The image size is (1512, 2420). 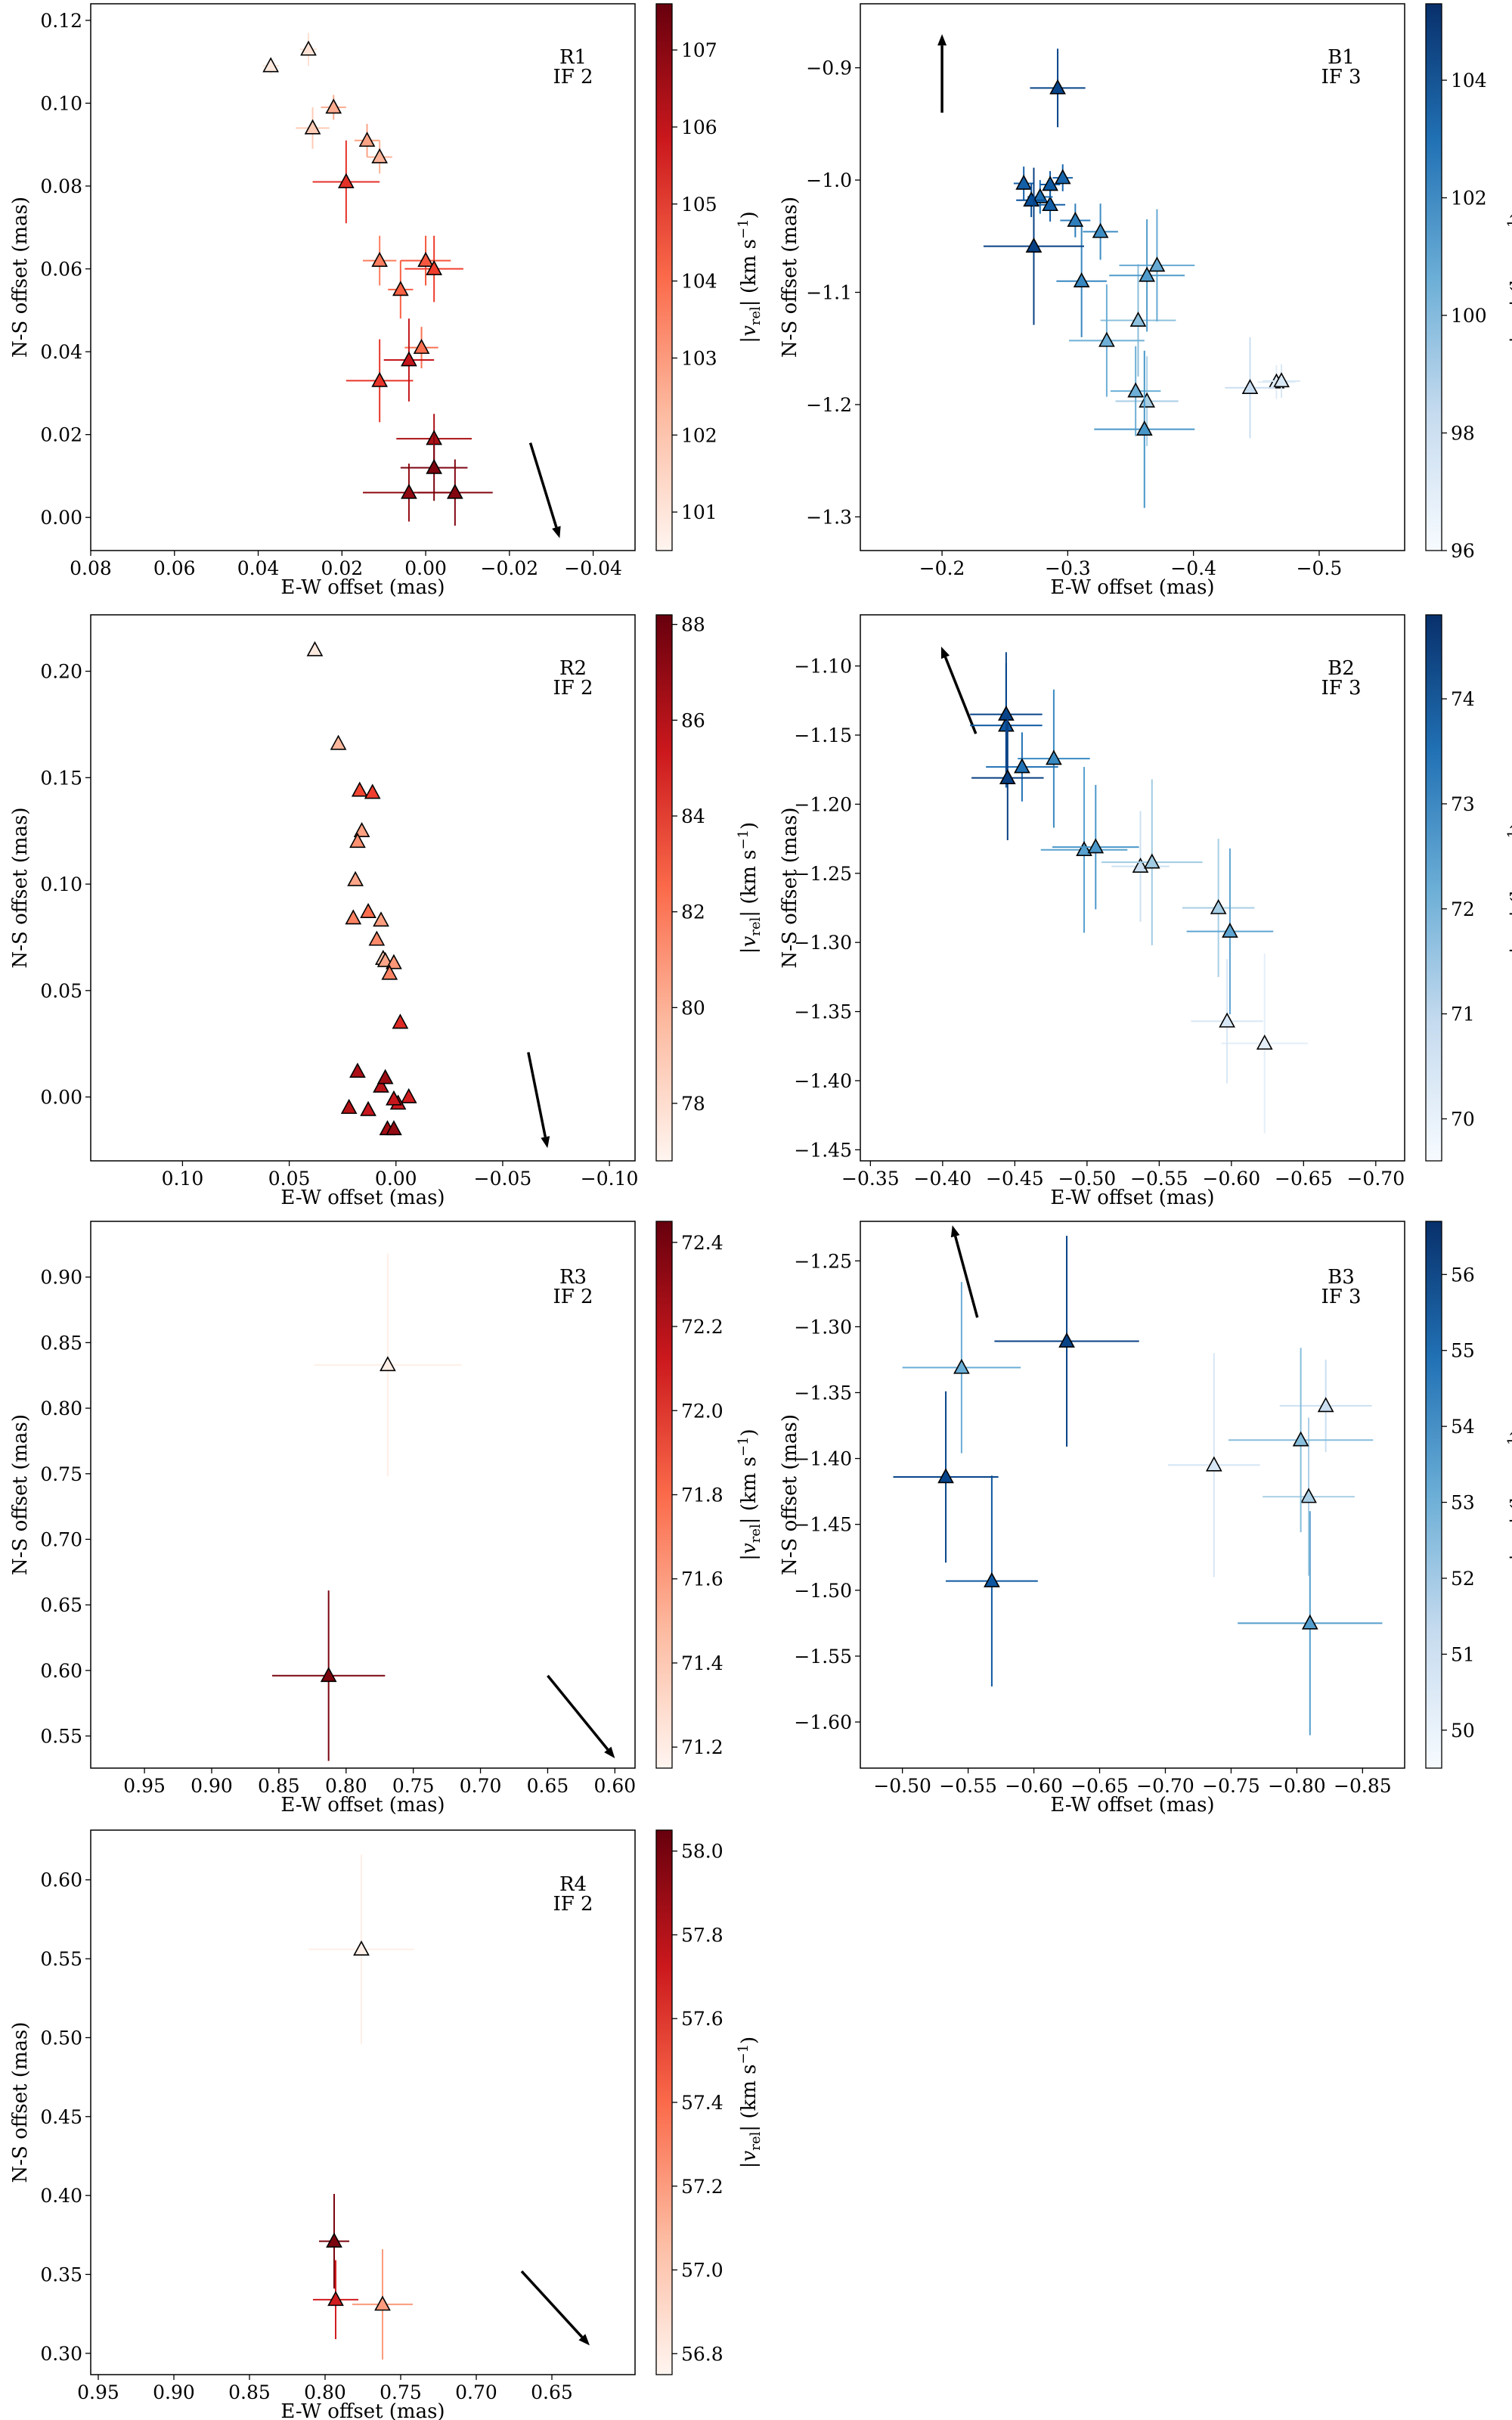 I want to click on x-tick-label: 0.85, so click(x=279, y=1786).